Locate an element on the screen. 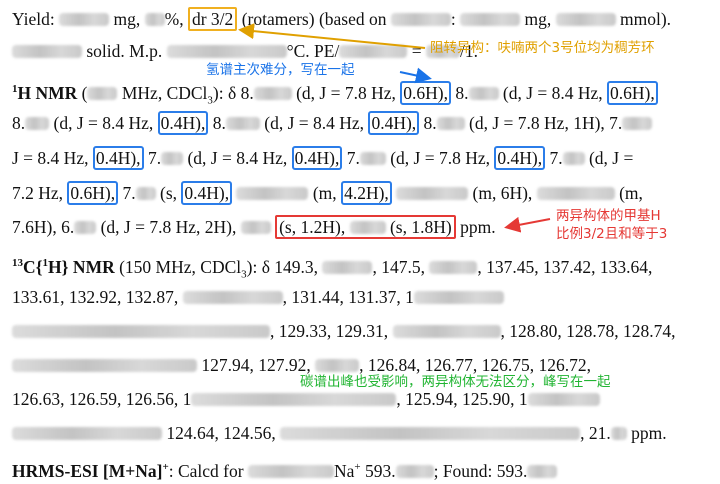 This screenshot has height=484, width=720. methyl-integrals-box: (s, 1.2H), (s, 1.8H) is located at coordinates (365, 227).